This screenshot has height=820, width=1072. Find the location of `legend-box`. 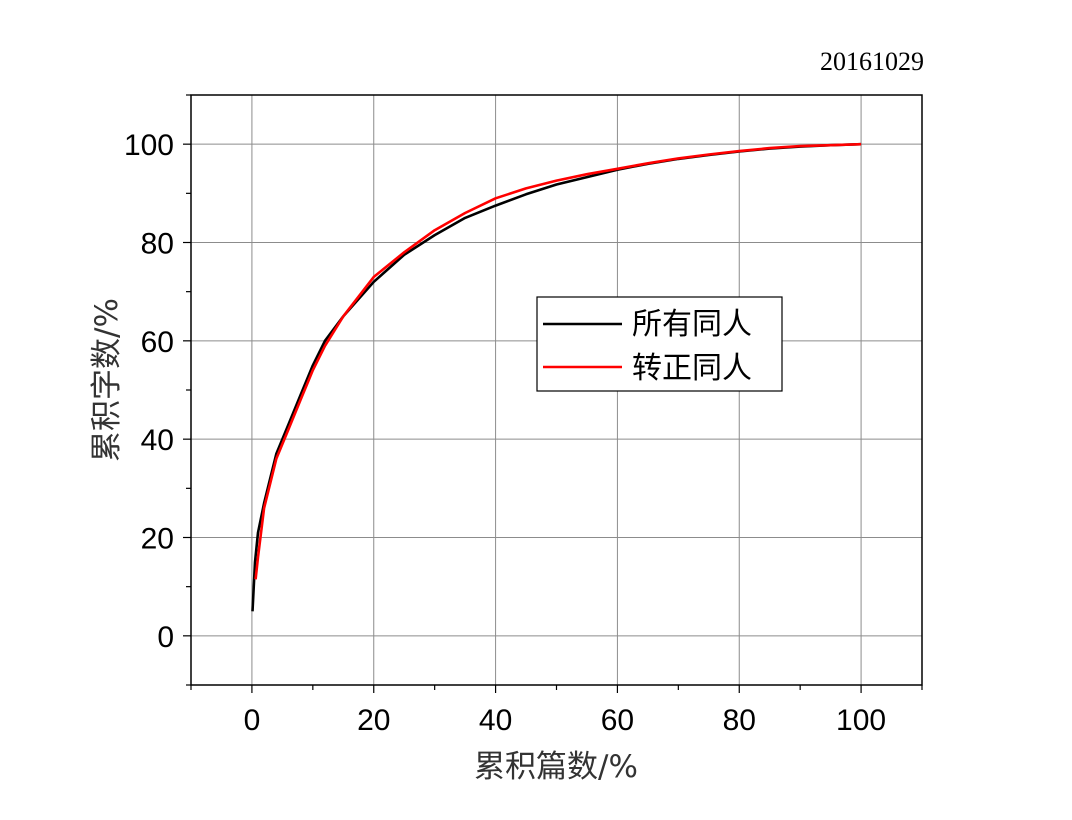

legend-box is located at coordinates (659, 344).